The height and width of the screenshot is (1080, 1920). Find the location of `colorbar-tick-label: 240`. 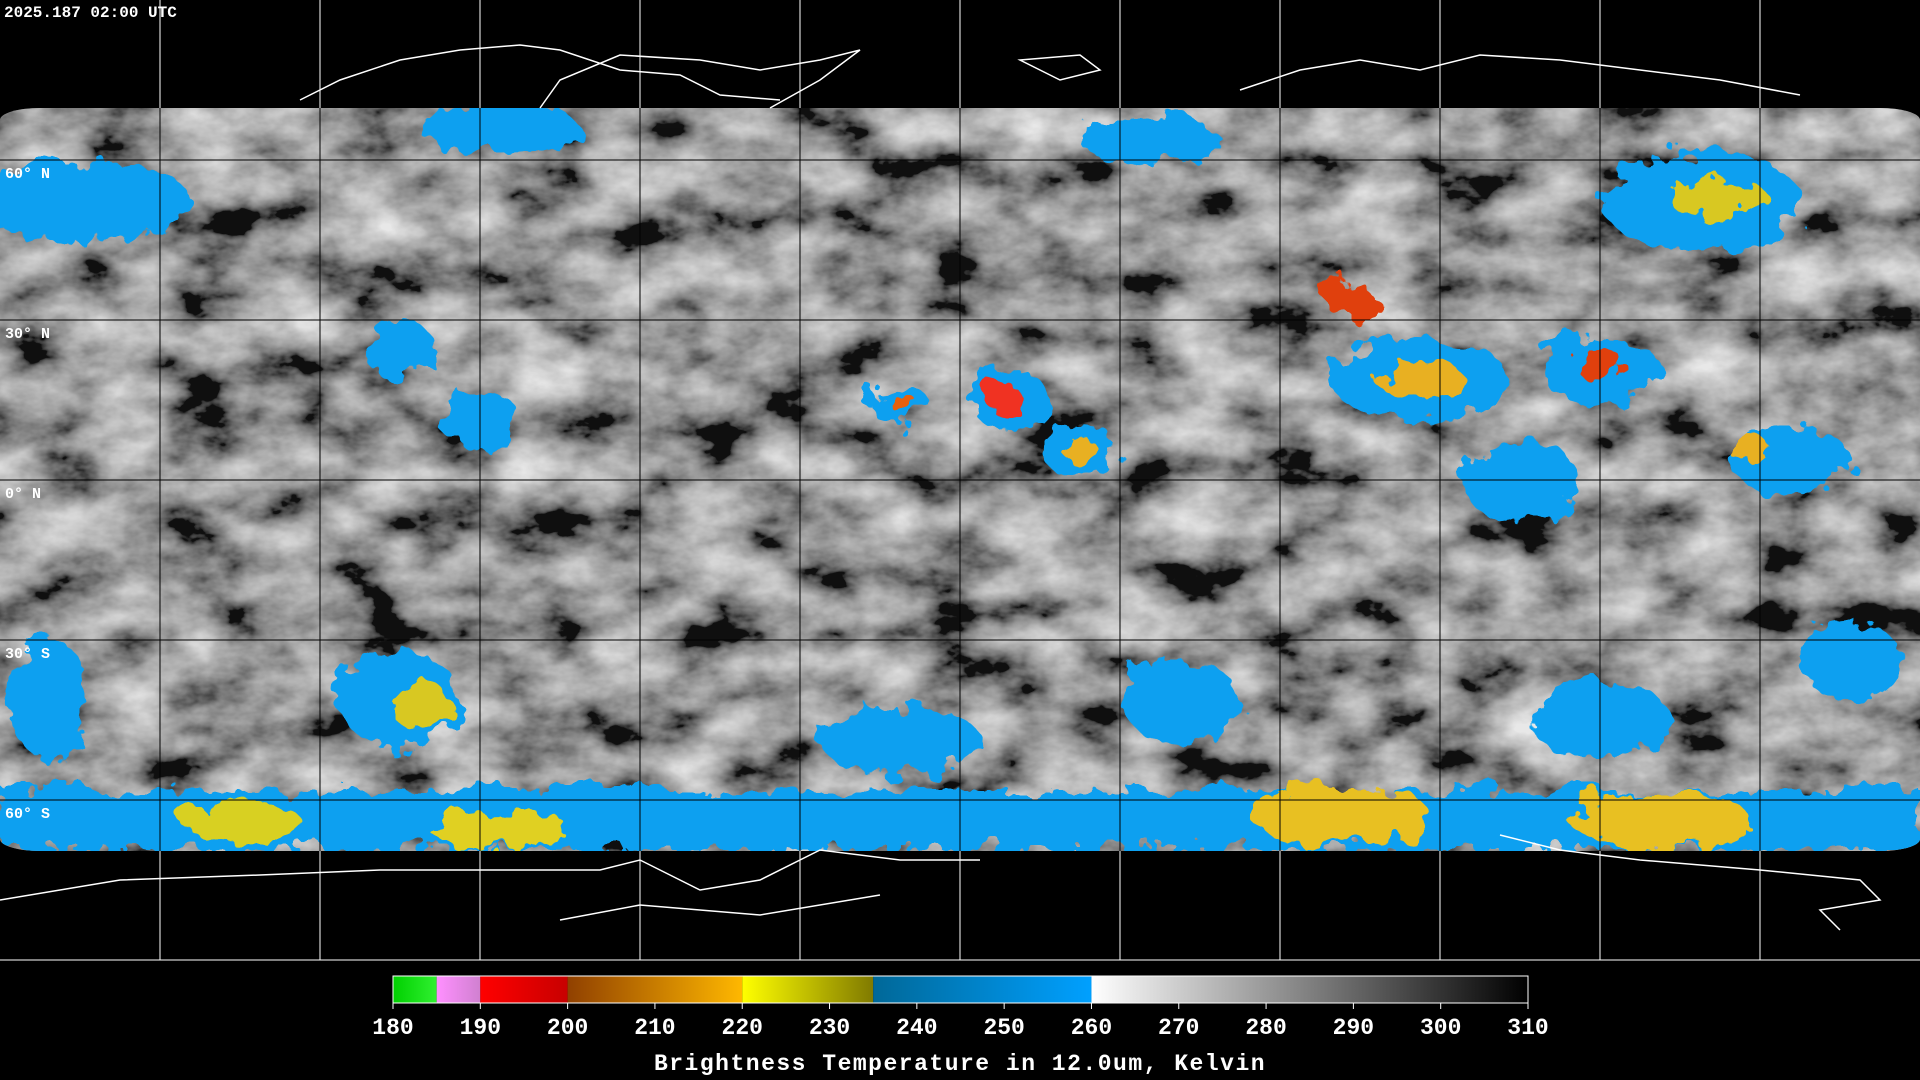

colorbar-tick-label: 240 is located at coordinates (916, 1028).